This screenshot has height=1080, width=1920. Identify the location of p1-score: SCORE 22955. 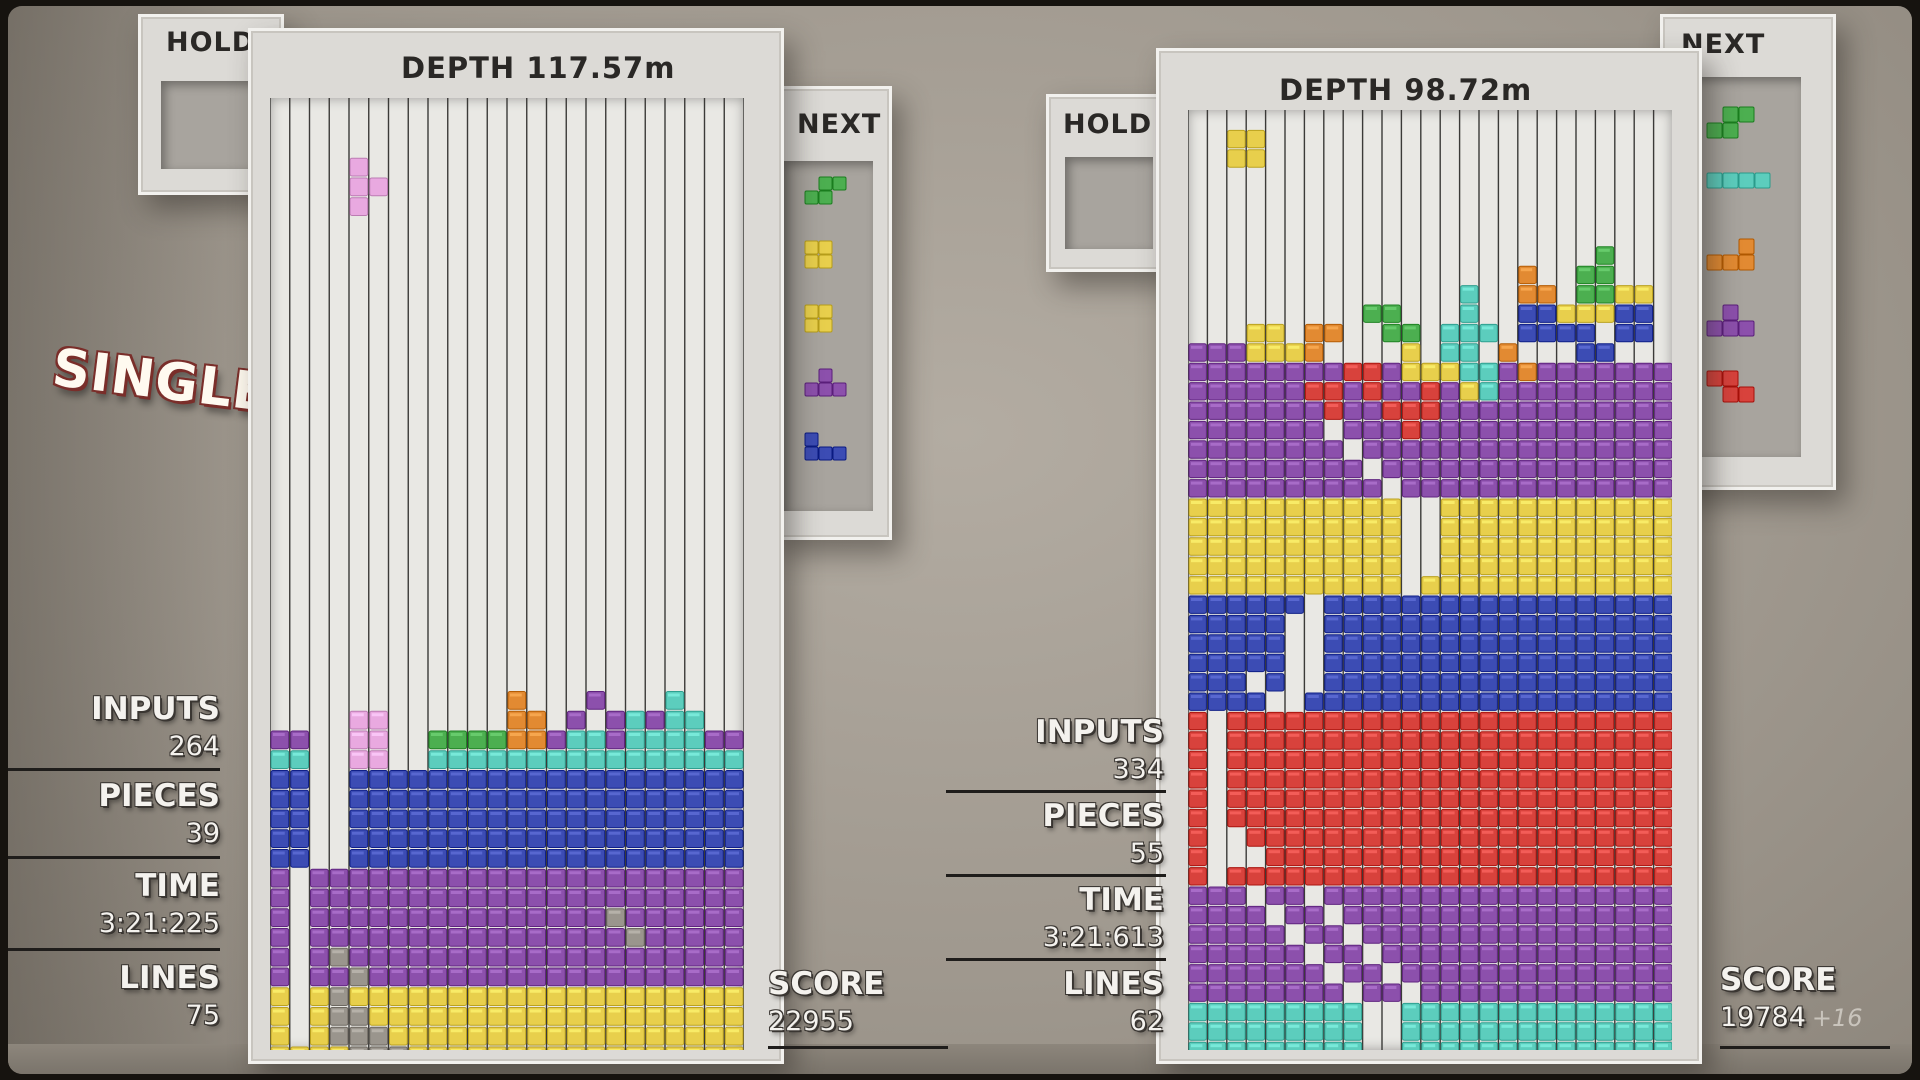
(826, 1002).